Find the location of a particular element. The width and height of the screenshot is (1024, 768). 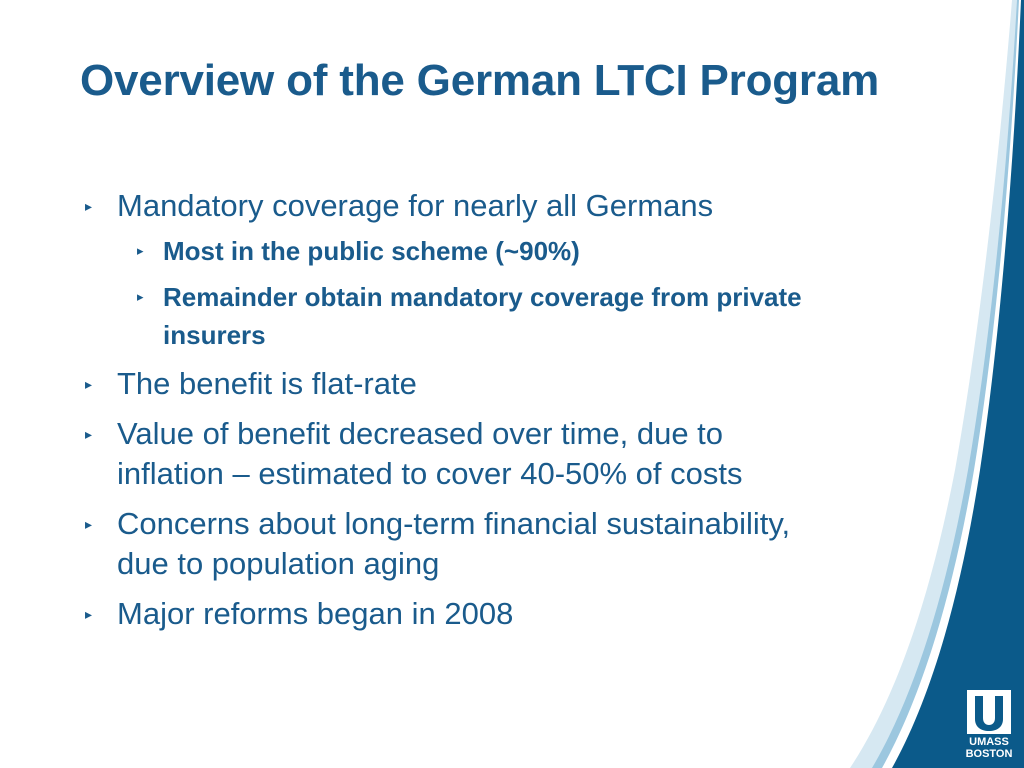

logo-text-umass: UMASS is located at coordinates (989, 742).